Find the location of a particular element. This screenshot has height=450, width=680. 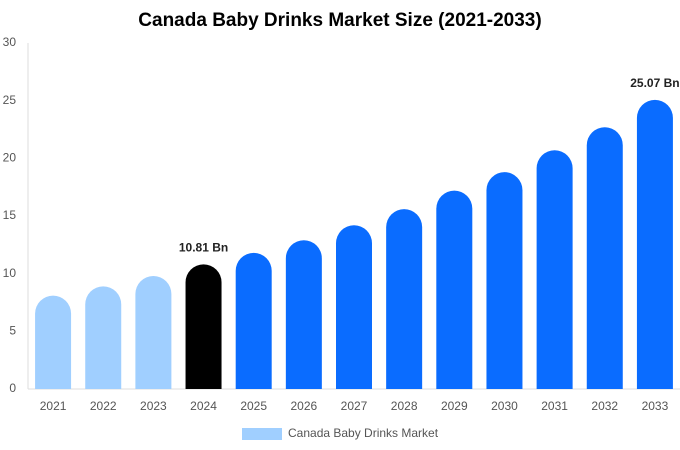

y-tick-label: 0 is located at coordinates (12, 388).